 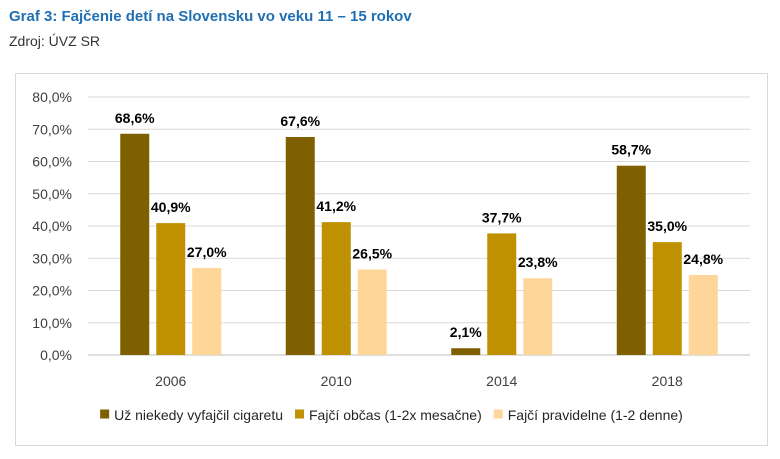 I want to click on x-tick-label: 2014, so click(x=501, y=381).